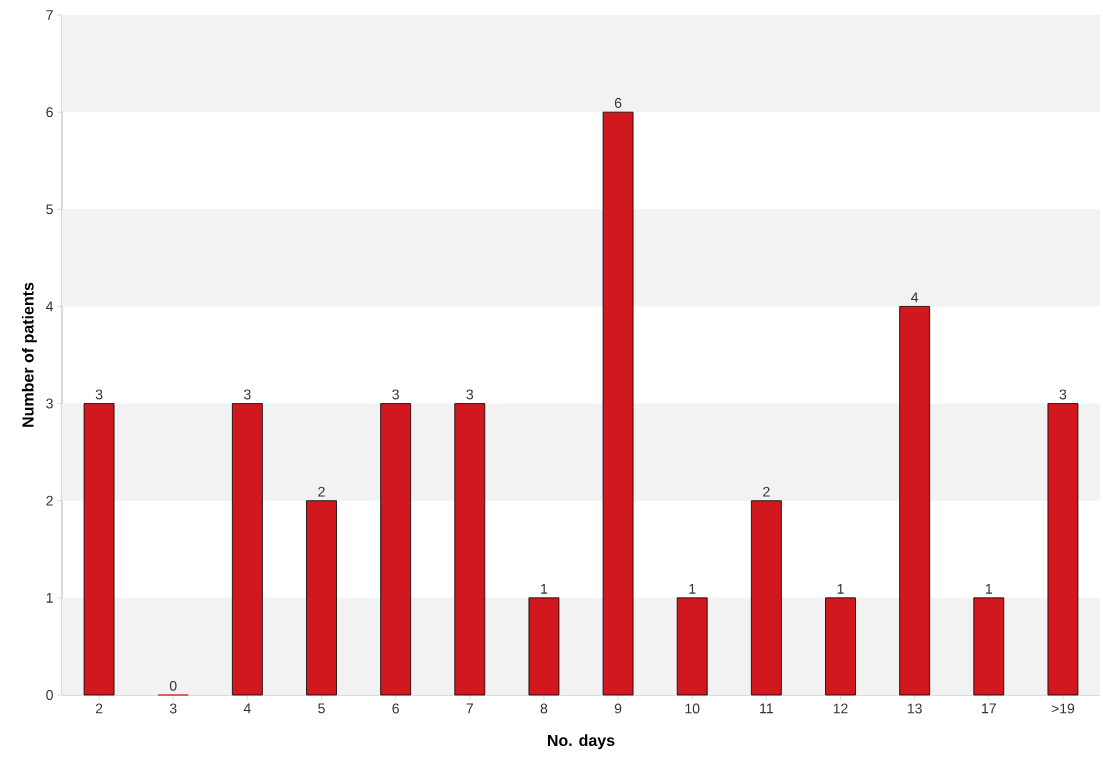 Image resolution: width=1103 pixels, height=764 pixels. I want to click on y-tick-label: 5, so click(49, 209).